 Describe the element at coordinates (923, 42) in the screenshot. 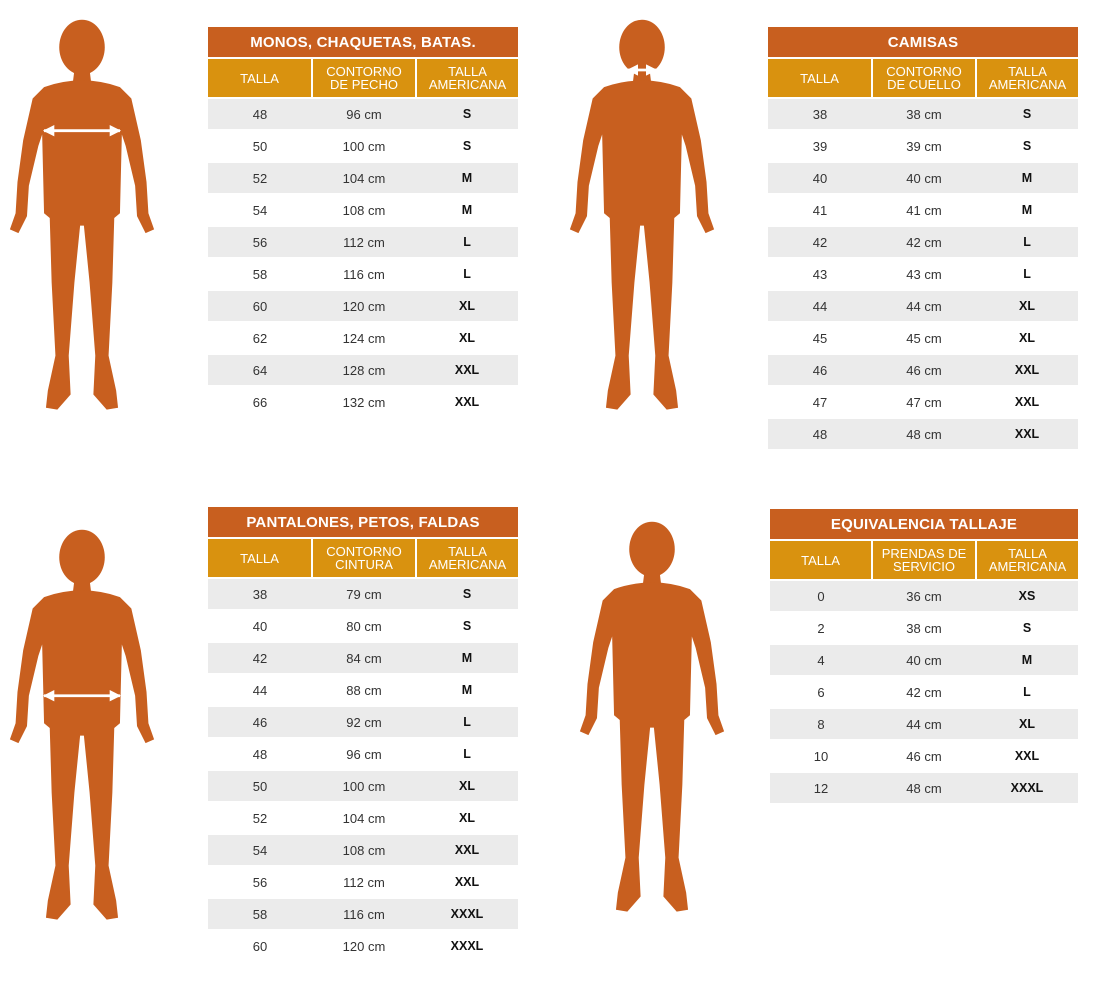

I see `table-title: CAMISAS` at that location.